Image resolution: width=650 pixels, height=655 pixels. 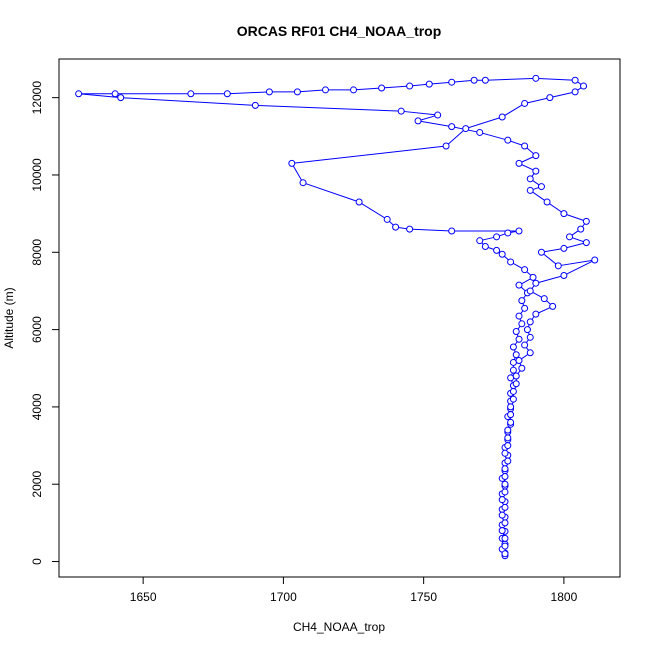 I want to click on y-tick-label: 0, so click(x=37, y=561).